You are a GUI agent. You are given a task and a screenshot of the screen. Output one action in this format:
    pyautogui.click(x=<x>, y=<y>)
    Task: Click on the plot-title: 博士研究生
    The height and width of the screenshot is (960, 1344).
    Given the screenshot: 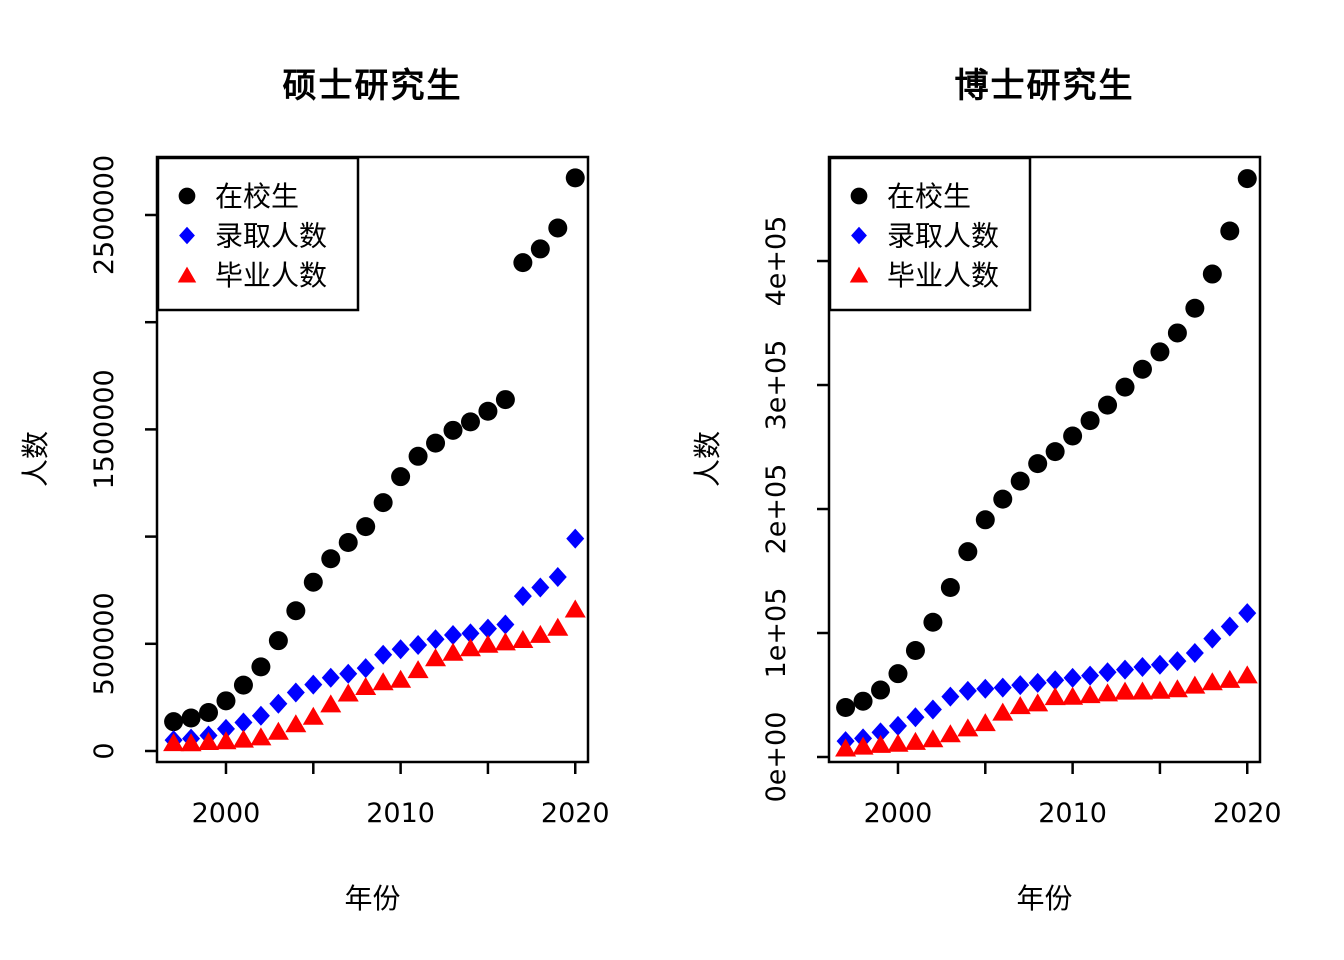 What is the action you would take?
    pyautogui.click(x=1044, y=86)
    